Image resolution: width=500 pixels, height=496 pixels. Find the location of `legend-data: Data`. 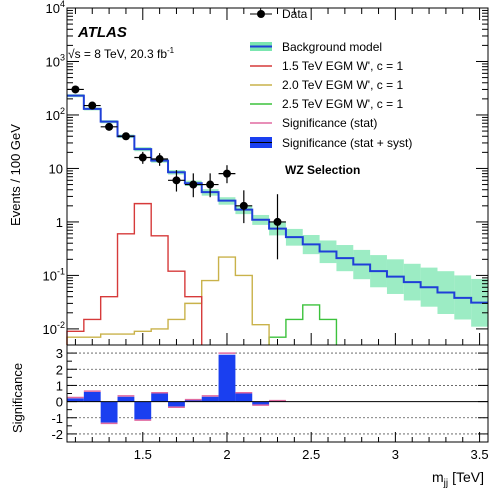

legend-data: Data is located at coordinates (279, 14).